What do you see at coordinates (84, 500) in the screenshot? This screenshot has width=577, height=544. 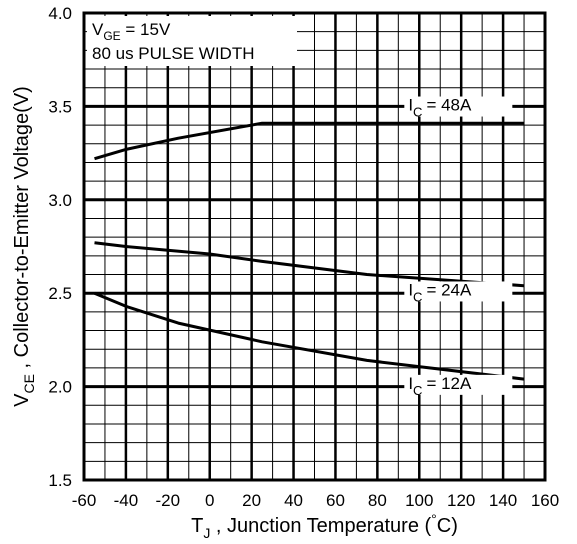 I see `x-tick-label: -60` at bounding box center [84, 500].